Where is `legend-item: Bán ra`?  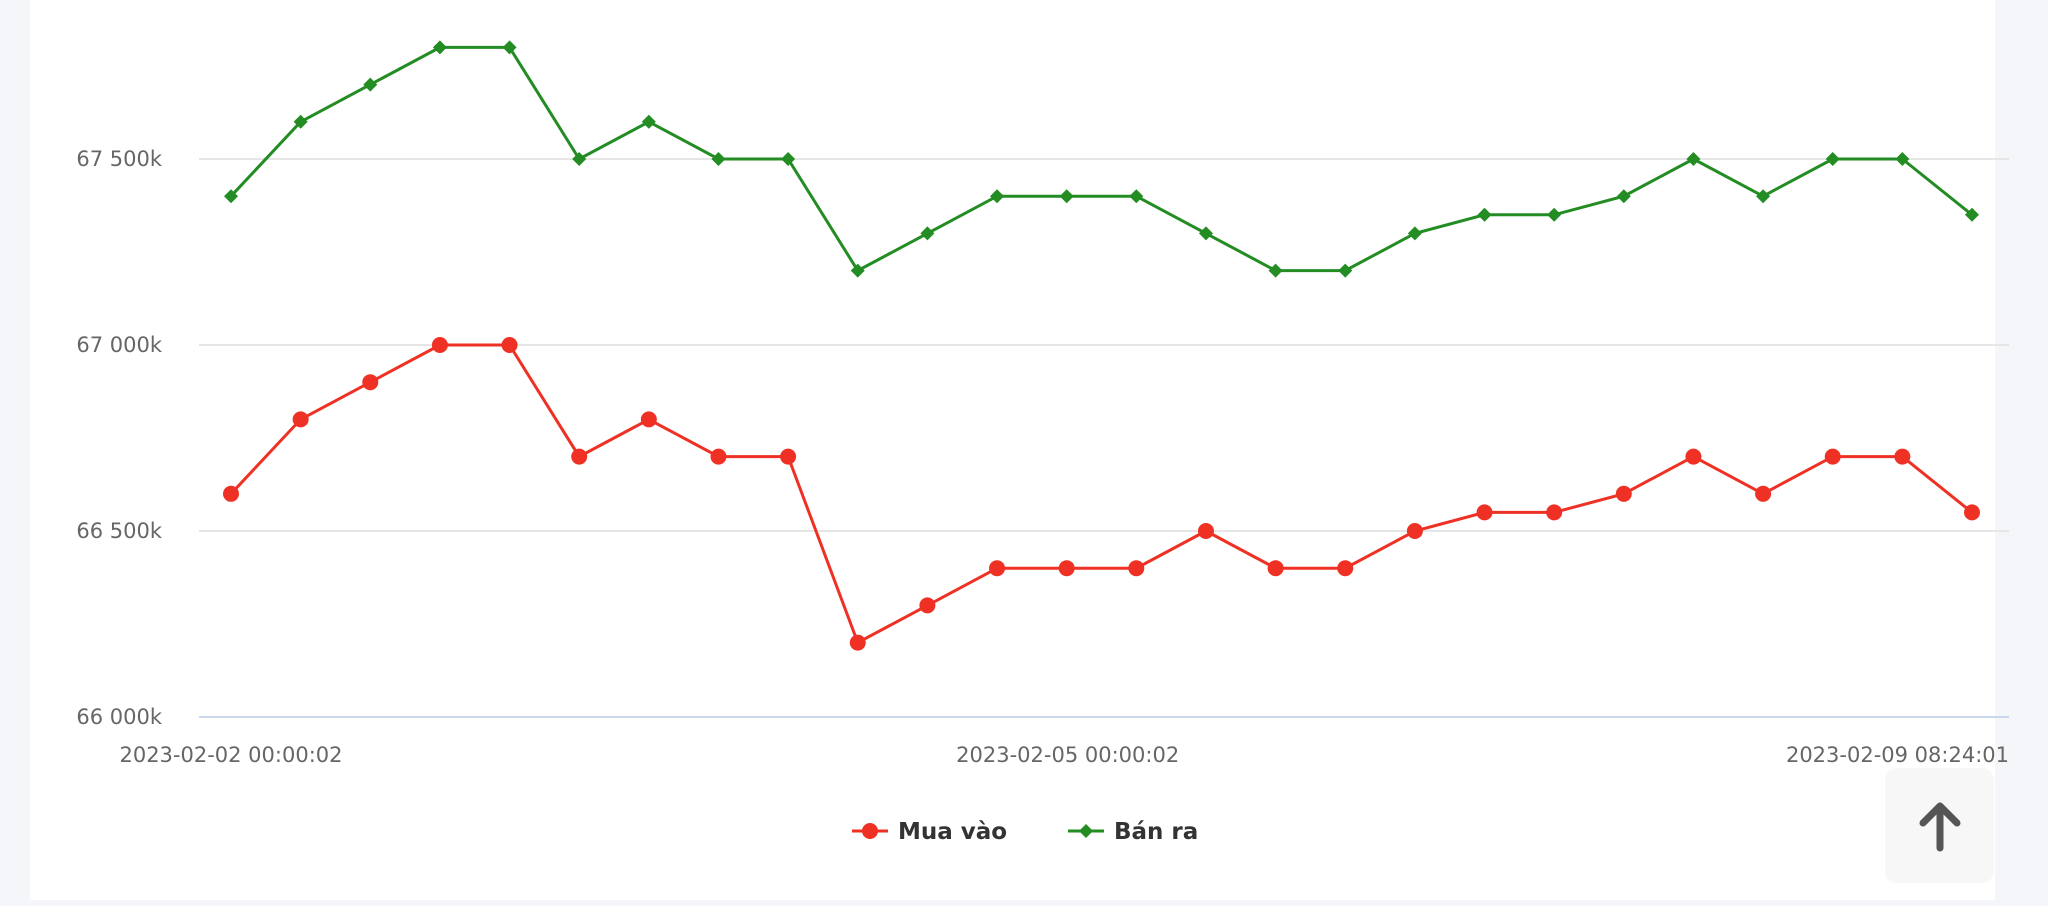 legend-item: Bán ra is located at coordinates (1133, 832).